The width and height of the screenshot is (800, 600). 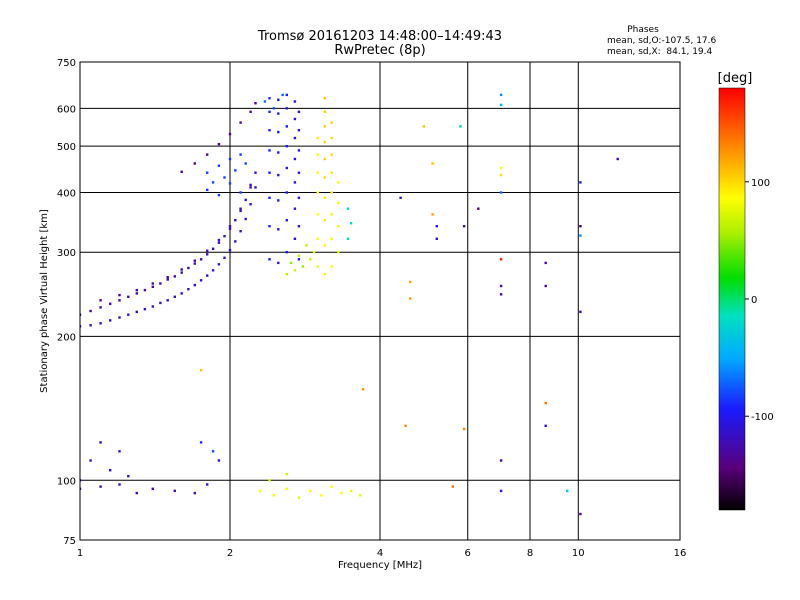 What do you see at coordinates (578, 553) in the screenshot?
I see `x-tick-label-5: 10` at bounding box center [578, 553].